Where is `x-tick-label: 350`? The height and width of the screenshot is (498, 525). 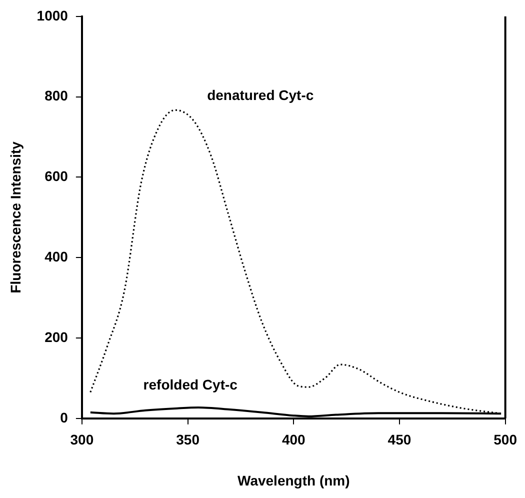
x-tick-label: 350 is located at coordinates (188, 440).